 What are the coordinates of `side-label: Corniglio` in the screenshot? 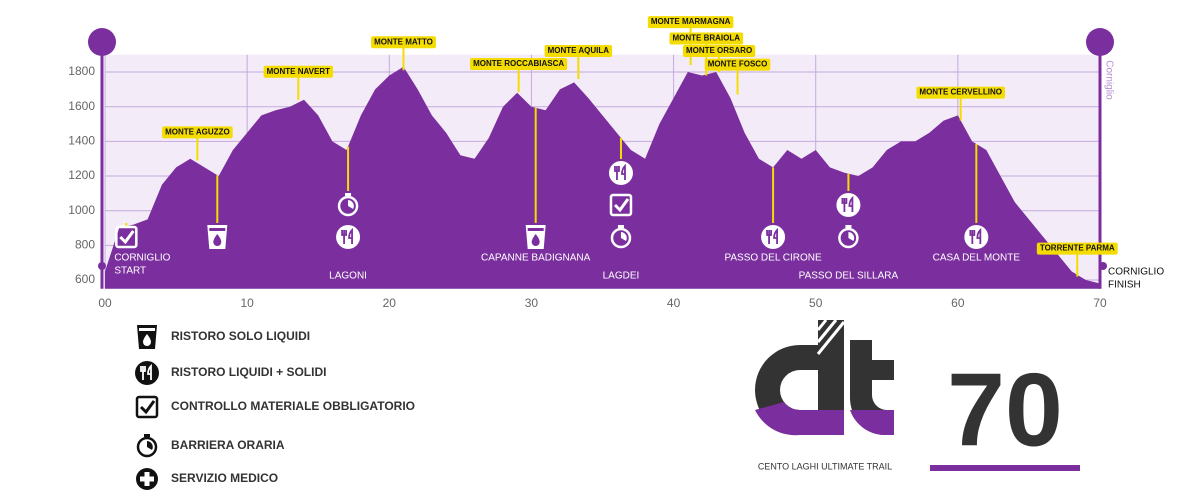 It's located at (1108, 80).